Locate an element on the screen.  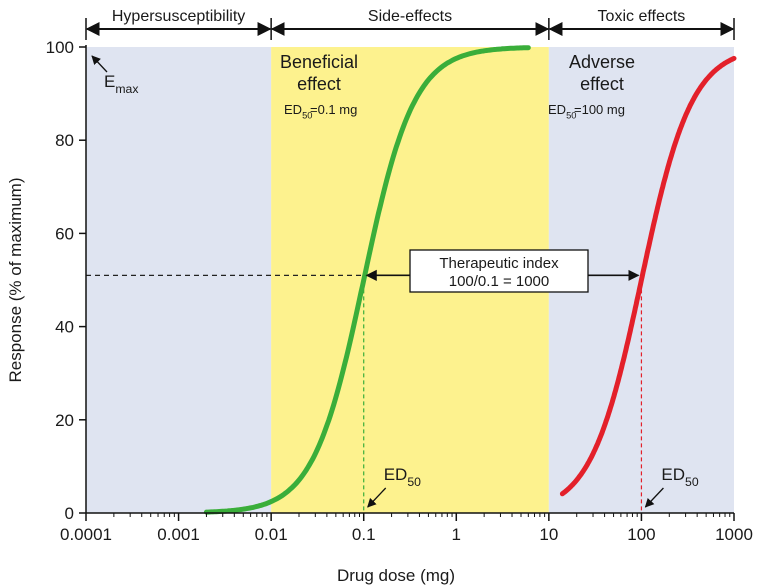
x-tick-label-7: 1000 is located at coordinates (734, 534).